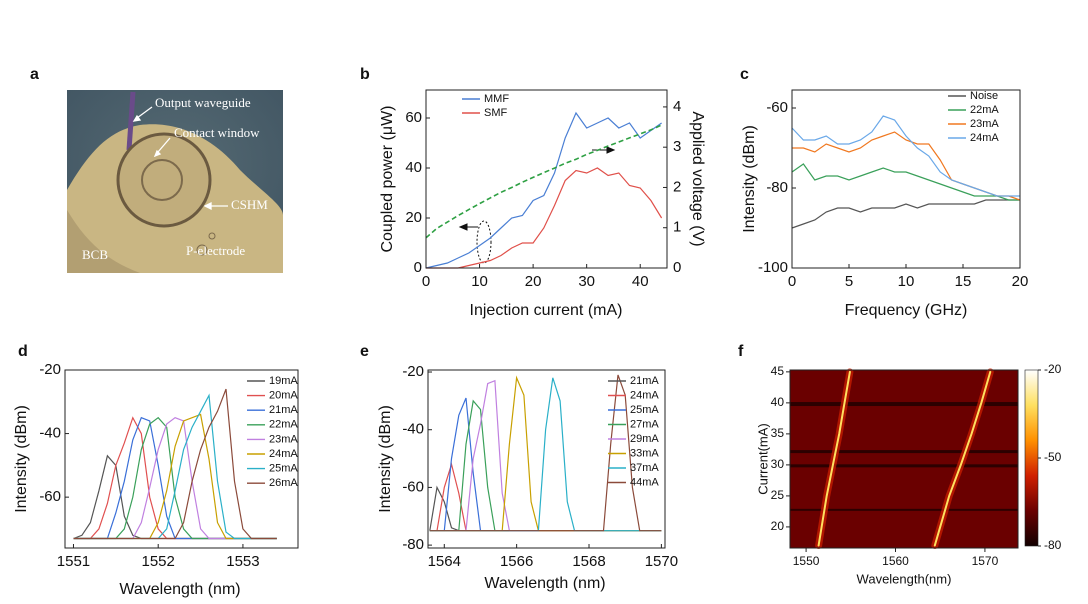 The image size is (1088, 604). I want to click on dashed-ellipse, so click(484, 242).